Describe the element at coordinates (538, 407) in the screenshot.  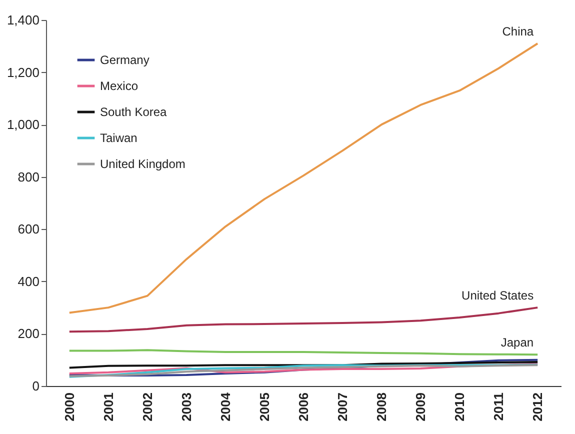
I see `x-tick-label: 2012` at that location.